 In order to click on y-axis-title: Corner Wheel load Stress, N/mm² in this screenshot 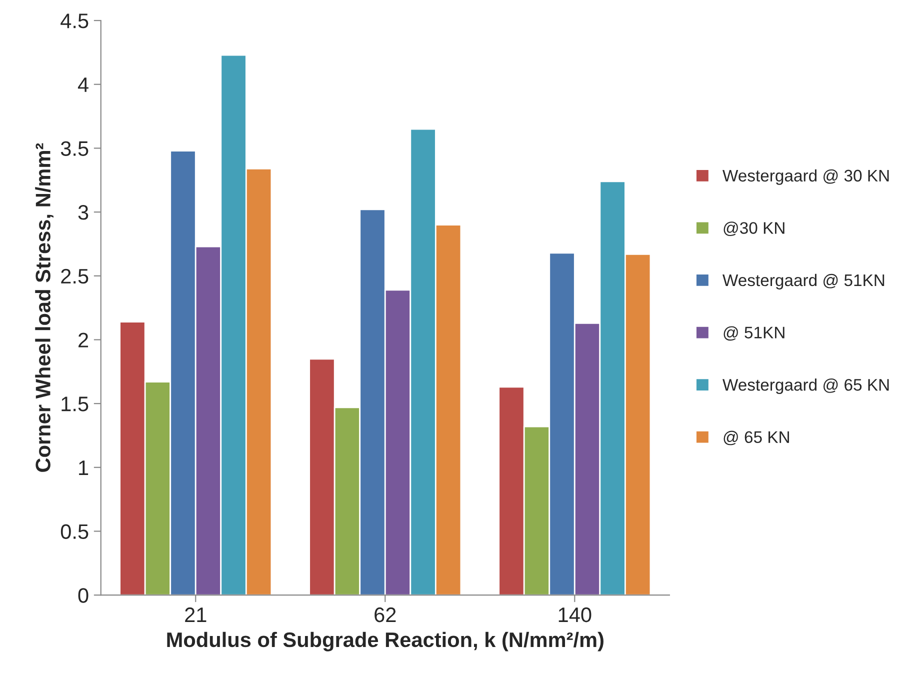, I will do `click(44, 307)`.